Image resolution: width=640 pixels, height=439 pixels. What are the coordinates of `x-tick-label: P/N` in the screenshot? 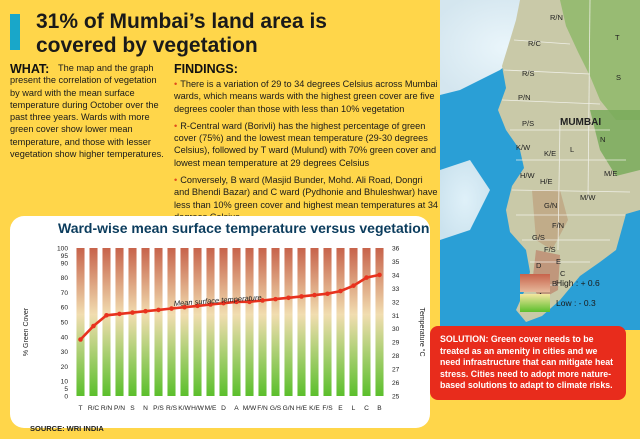 It's located at (119, 408).